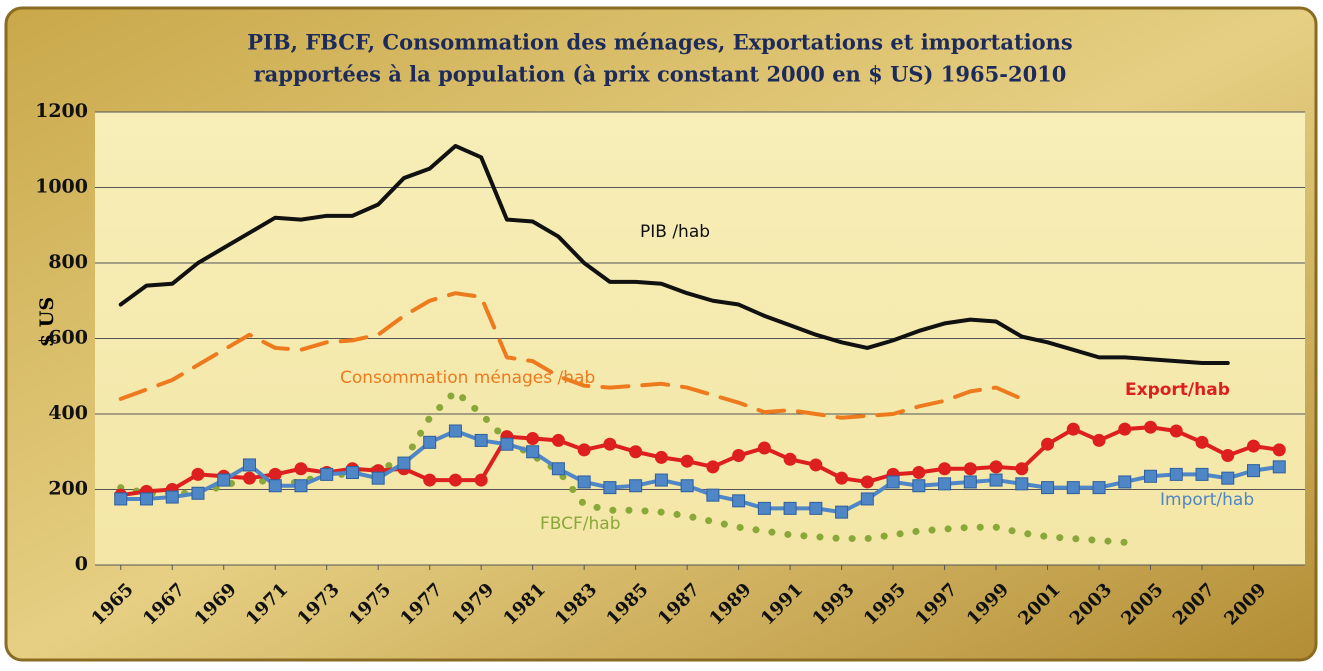  Describe the element at coordinates (1207, 500) in the screenshot. I see `series-label: Import/hab` at that location.